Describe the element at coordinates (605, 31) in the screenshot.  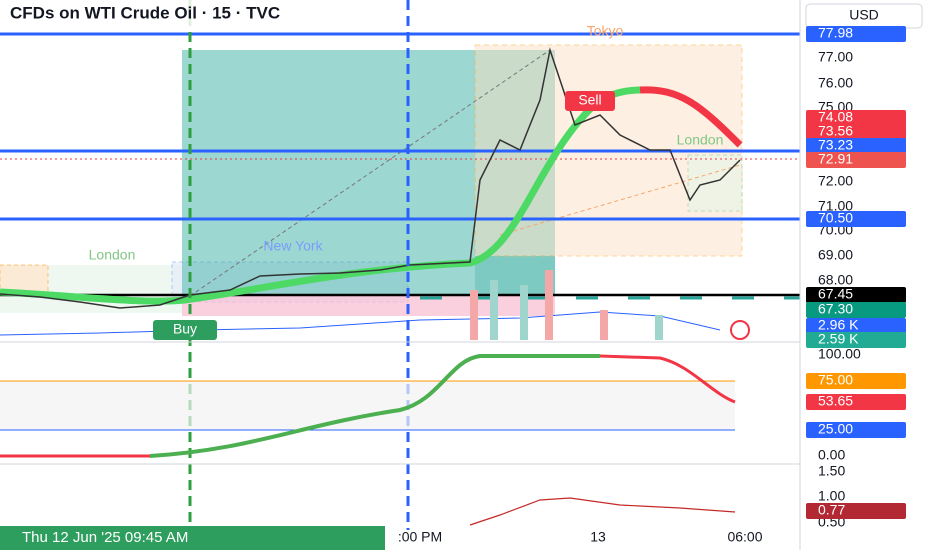
I see `session-label: Tokyo` at that location.